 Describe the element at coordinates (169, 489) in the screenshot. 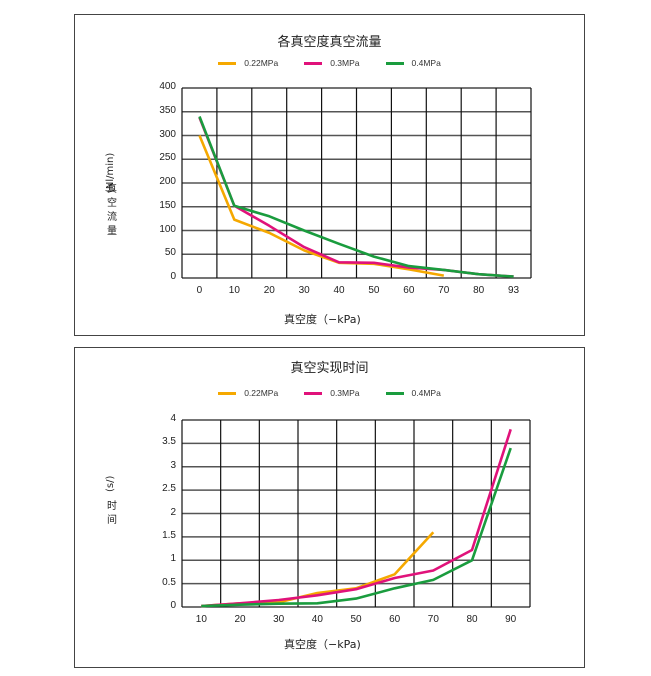

I see `y-tick-label: 2.5` at that location.